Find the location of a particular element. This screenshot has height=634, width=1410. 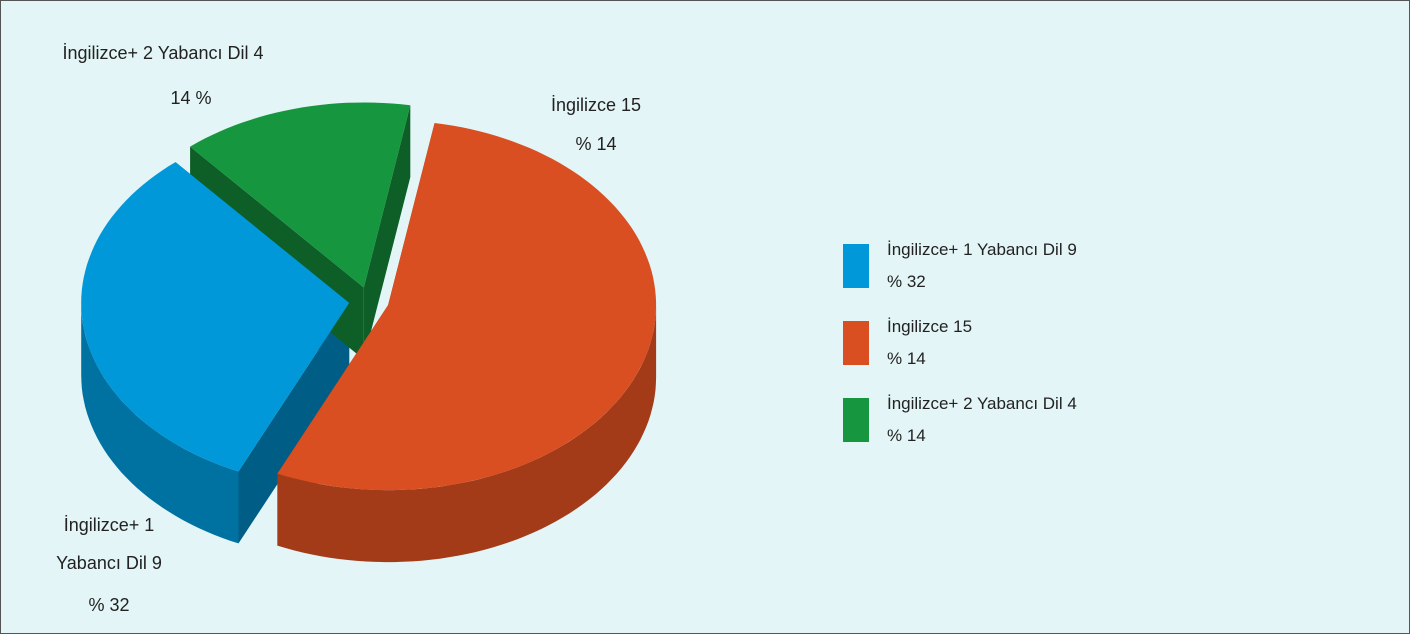

legend-label: İngilizce+ 2 Yabancı Dil 4 is located at coordinates (982, 403).